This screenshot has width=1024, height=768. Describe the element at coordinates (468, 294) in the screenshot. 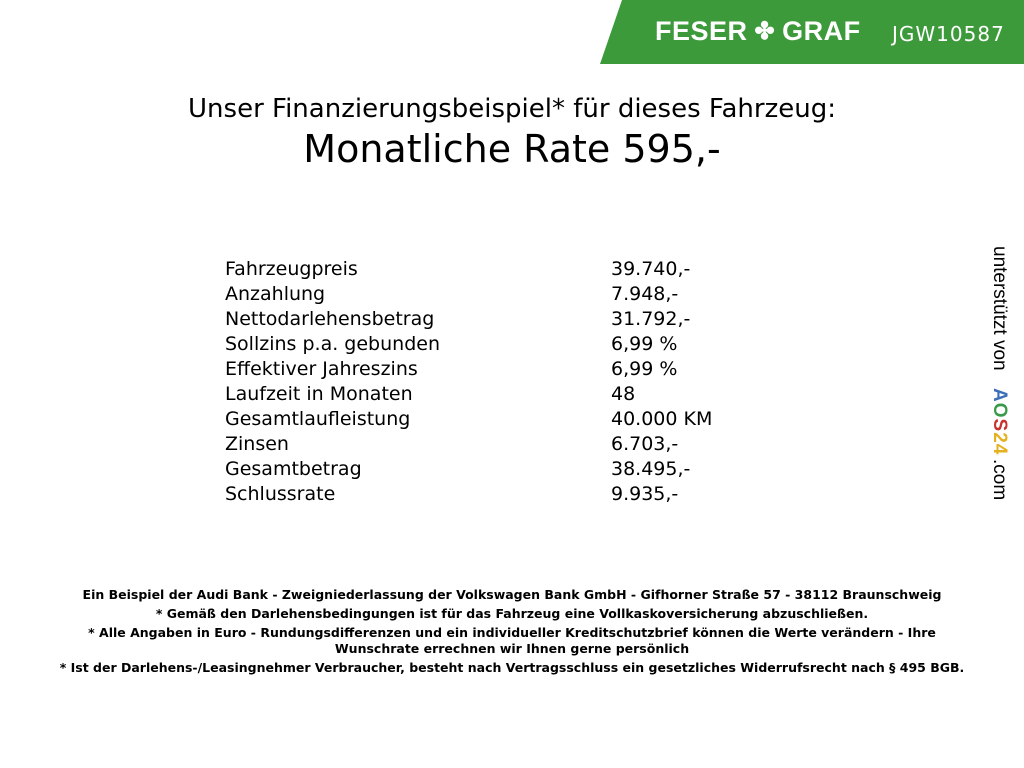

I see `table-row: Anzahlung 7.948,-` at that location.